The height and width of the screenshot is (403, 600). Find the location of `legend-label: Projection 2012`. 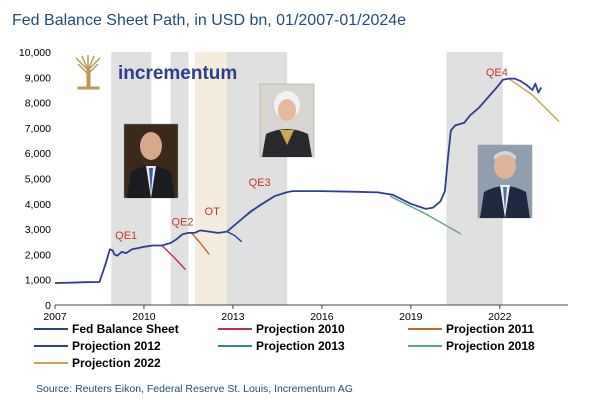

legend-label: Projection 2012 is located at coordinates (116, 346).